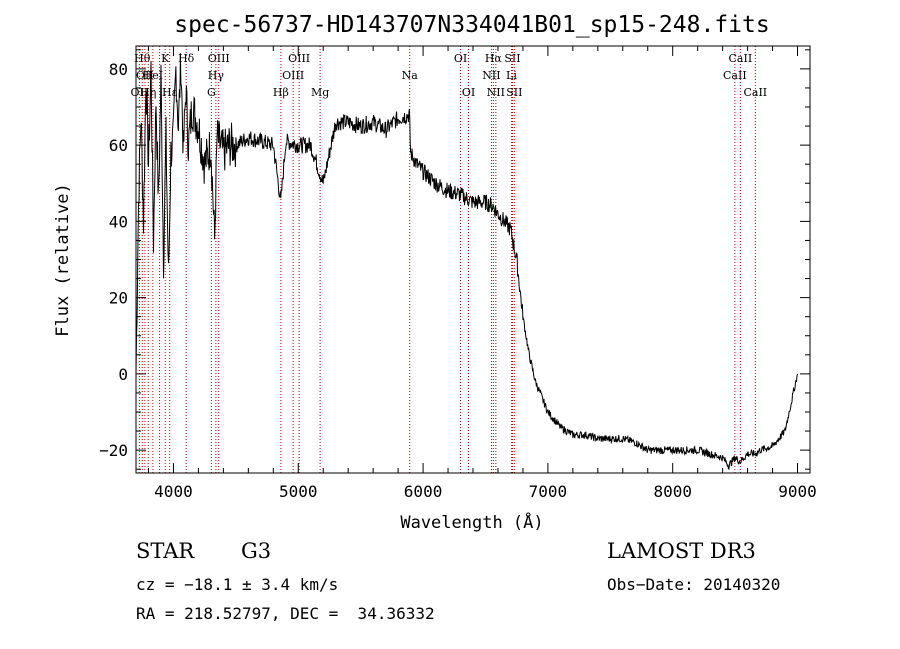 This screenshot has height=649, width=900. Describe the element at coordinates (494, 58) in the screenshot. I see `spectral-line-label: Hα` at that location.